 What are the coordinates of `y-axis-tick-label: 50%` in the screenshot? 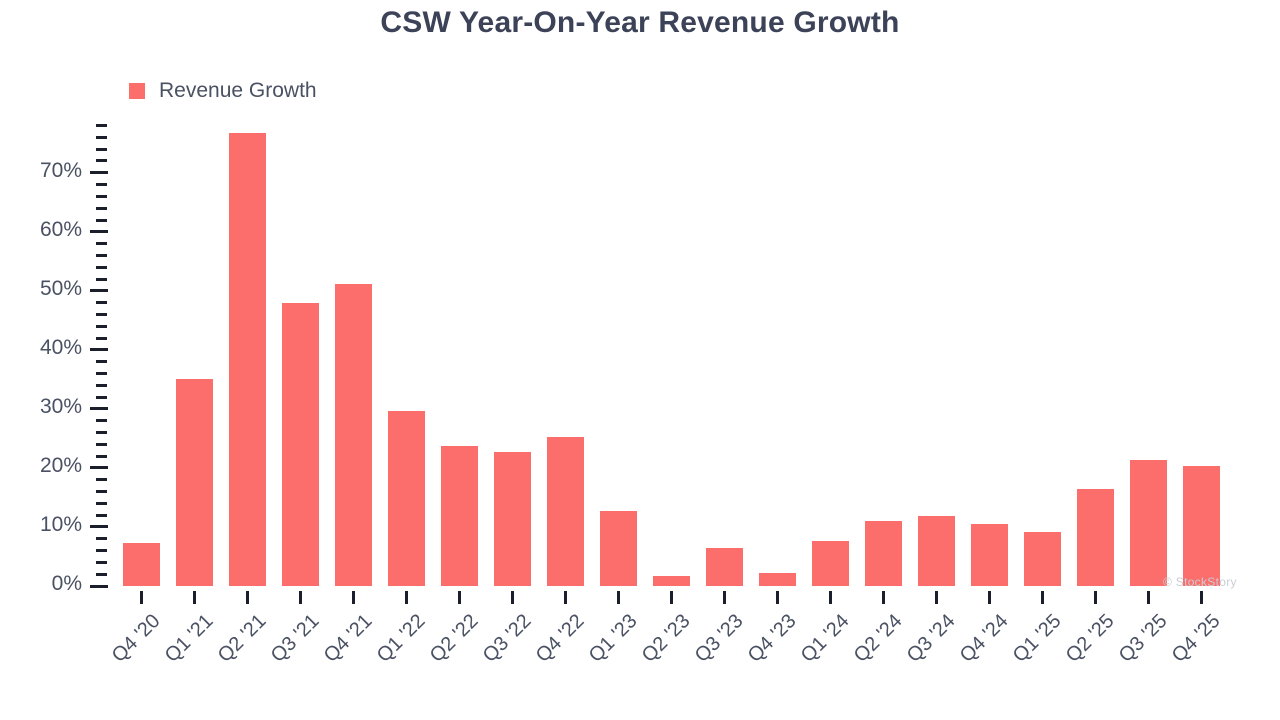 It's located at (60, 288).